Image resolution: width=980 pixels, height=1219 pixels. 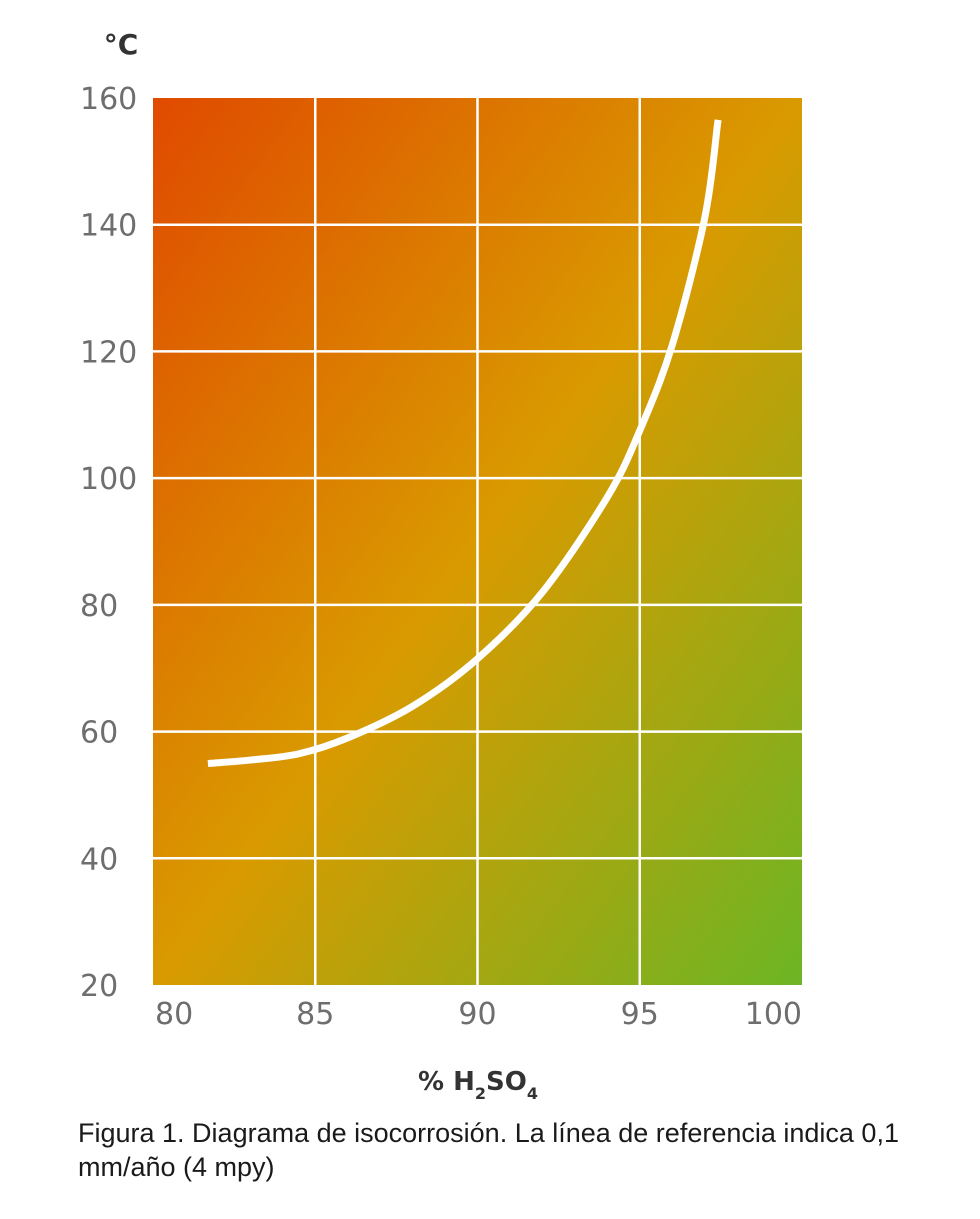 I want to click on x-axis-label: % H2SO4, so click(x=478, y=1085).